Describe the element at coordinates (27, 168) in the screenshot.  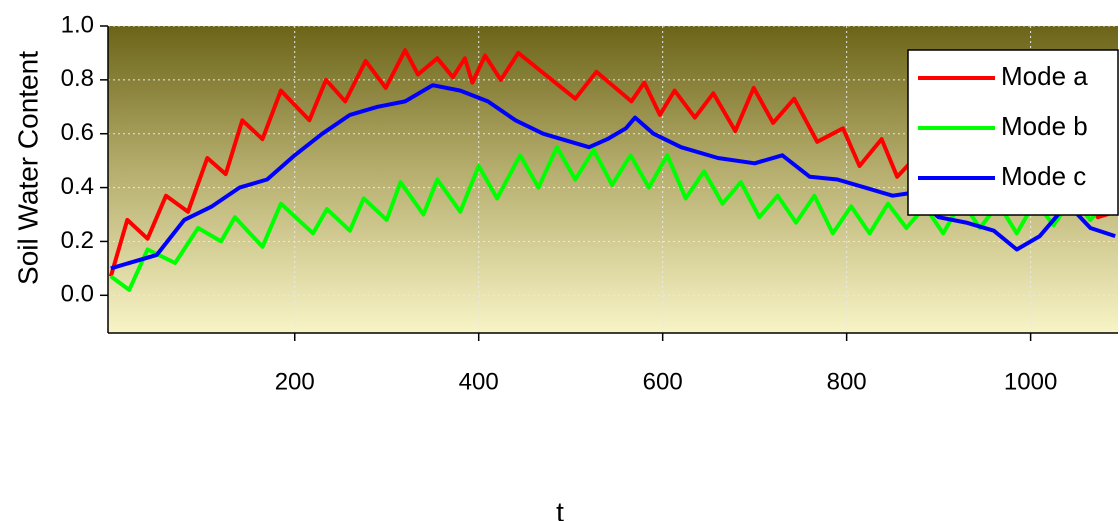
I see `y-axis-label: Soil Water Content` at that location.